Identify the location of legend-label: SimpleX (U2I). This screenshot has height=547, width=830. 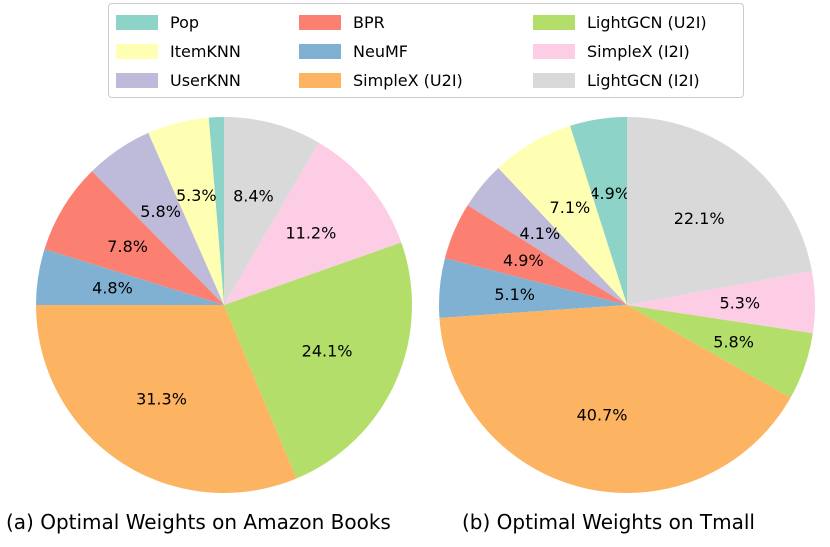
(408, 80).